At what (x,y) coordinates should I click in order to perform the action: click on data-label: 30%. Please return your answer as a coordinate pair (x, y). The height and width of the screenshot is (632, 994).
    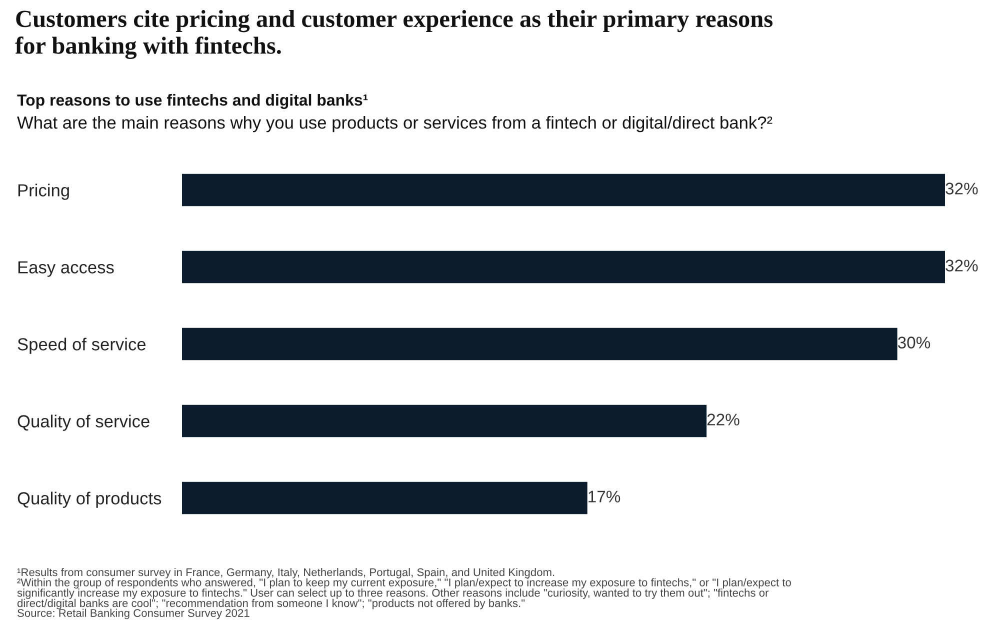
    Looking at the image, I should click on (914, 342).